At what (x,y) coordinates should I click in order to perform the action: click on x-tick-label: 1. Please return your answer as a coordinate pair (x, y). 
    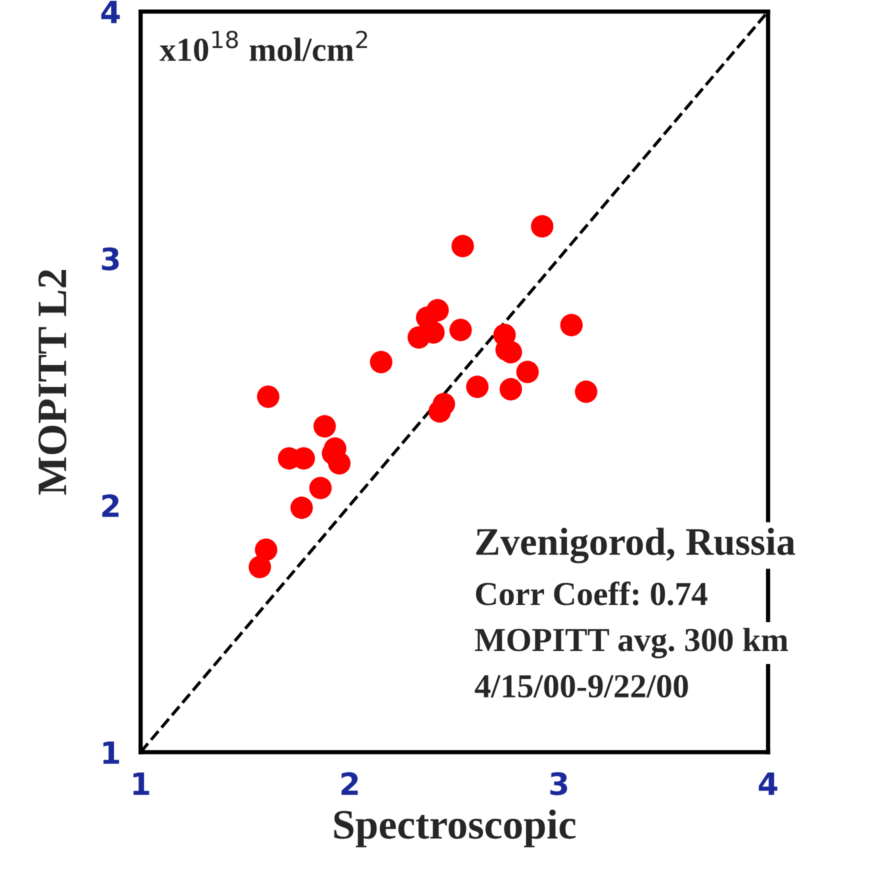
    Looking at the image, I should click on (141, 783).